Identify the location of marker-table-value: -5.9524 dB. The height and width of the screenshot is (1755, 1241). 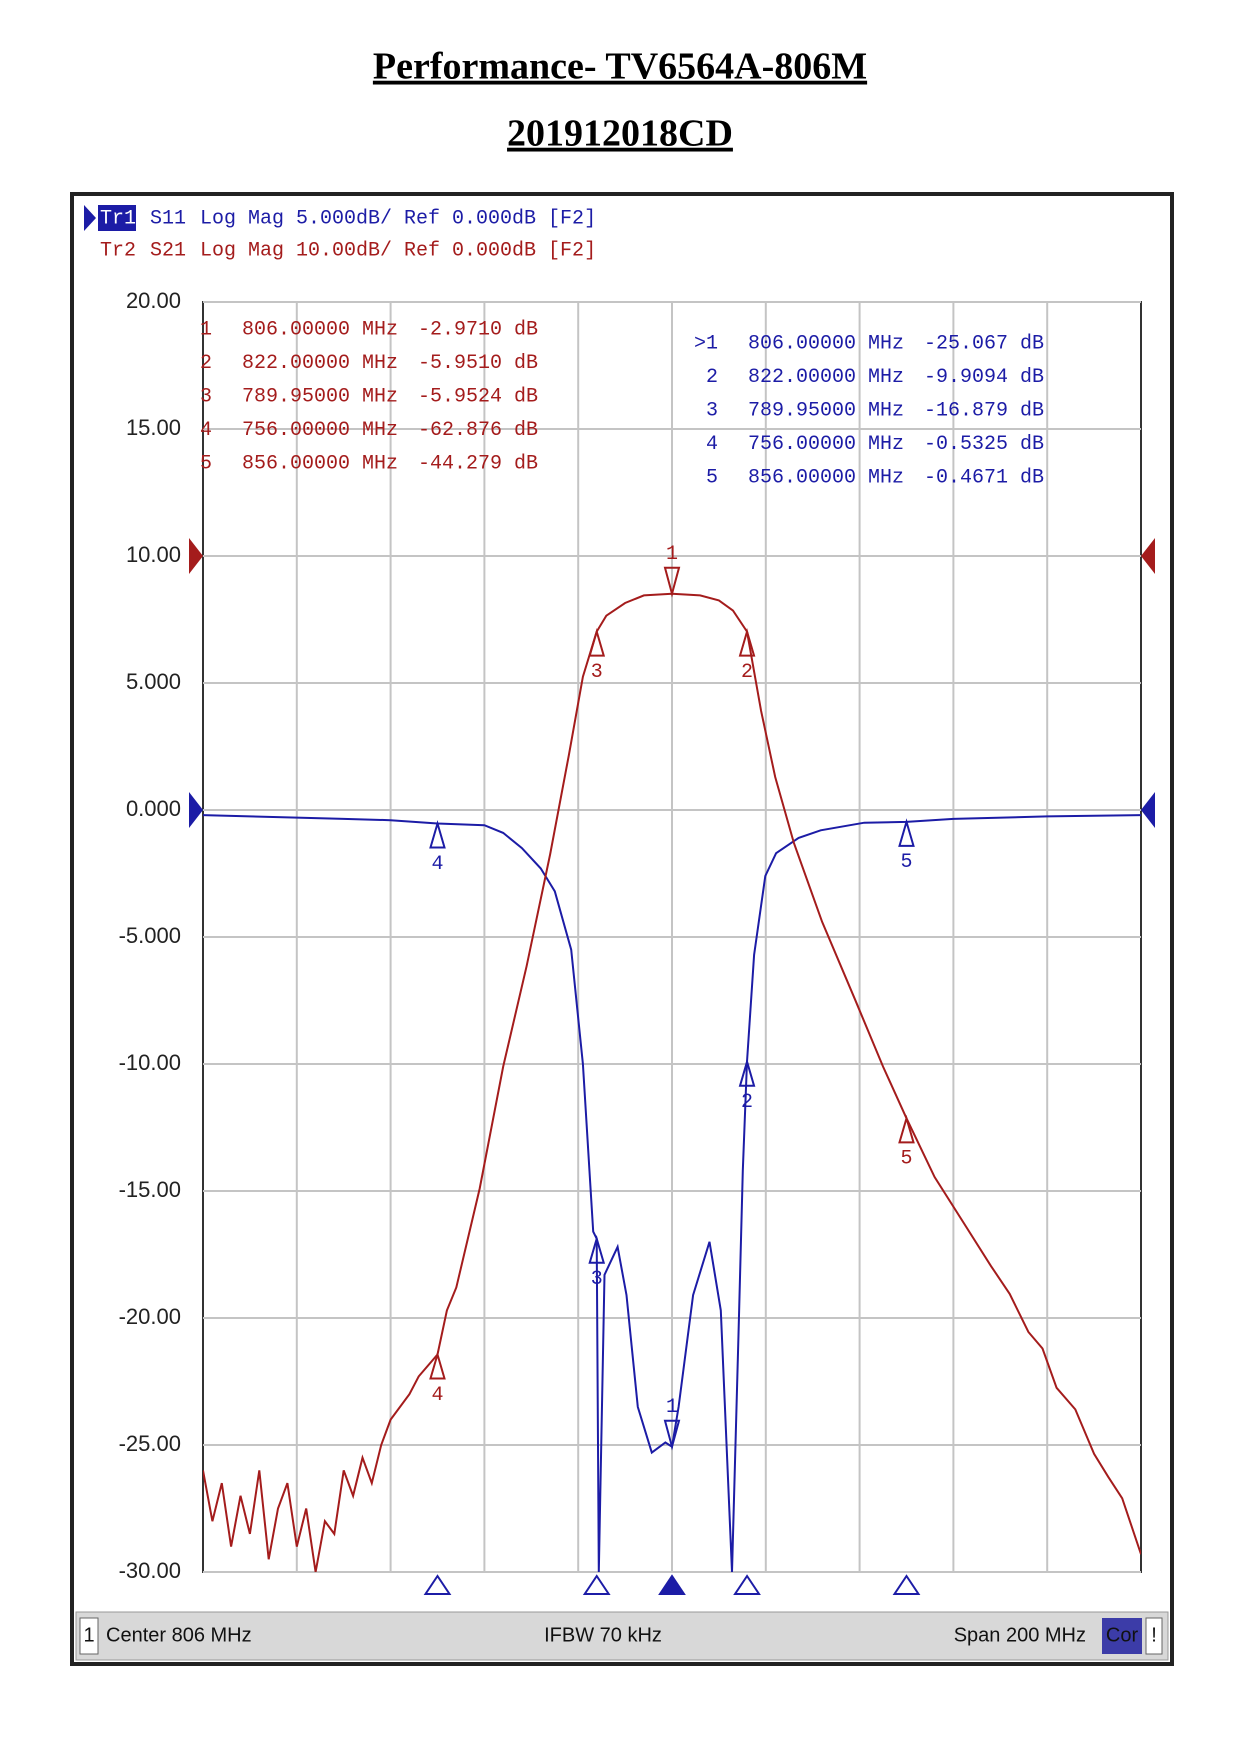
(478, 396).